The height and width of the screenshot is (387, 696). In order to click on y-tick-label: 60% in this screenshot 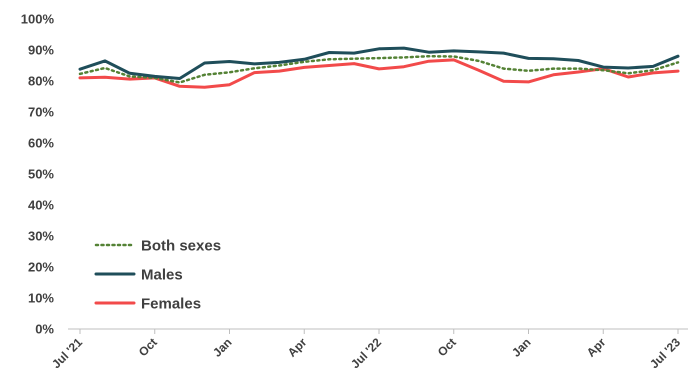, I will do `click(41, 143)`.